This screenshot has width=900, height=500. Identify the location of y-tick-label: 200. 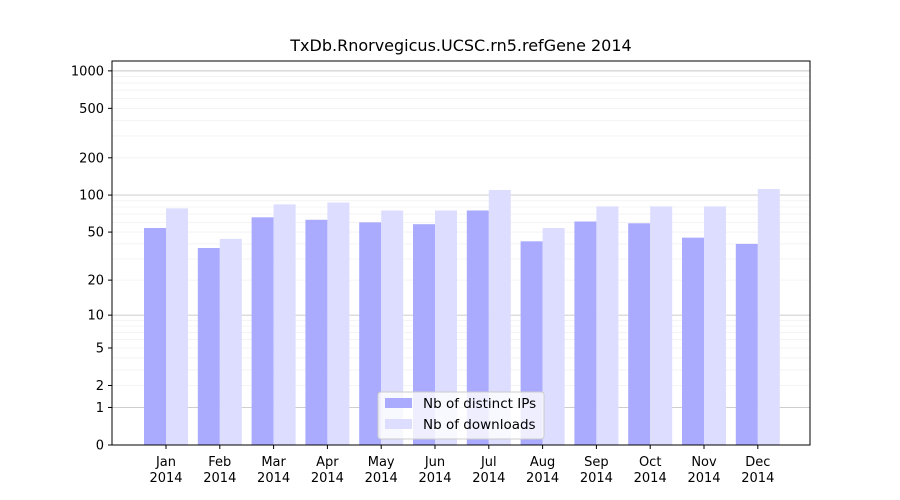
(91, 158).